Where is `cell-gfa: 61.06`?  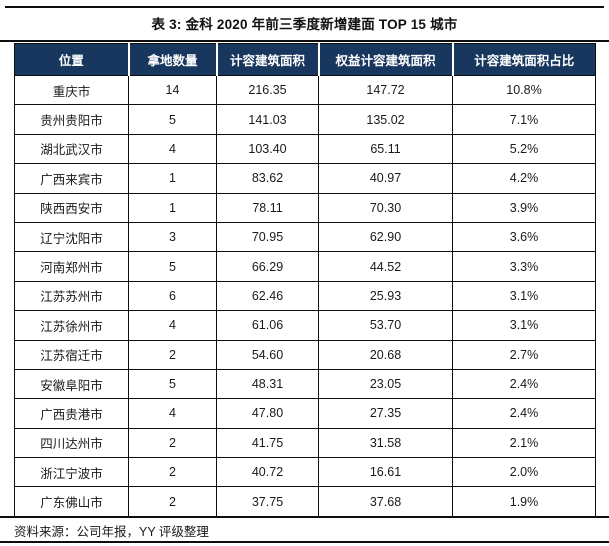 cell-gfa: 61.06 is located at coordinates (267, 325).